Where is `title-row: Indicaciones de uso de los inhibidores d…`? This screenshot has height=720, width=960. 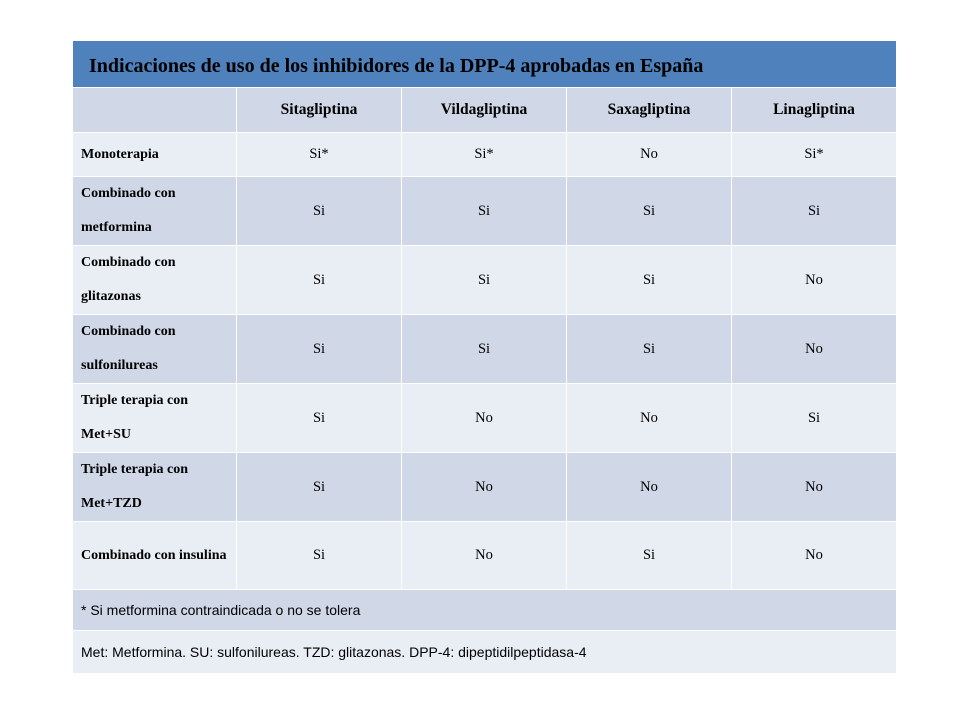
title-row: Indicaciones de uso de los inhibidores d… is located at coordinates (484, 64).